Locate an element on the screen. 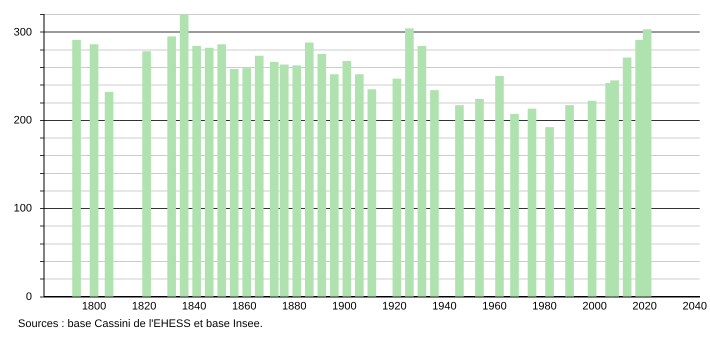 The width and height of the screenshot is (710, 340). y-tick-label: 100 is located at coordinates (23, 208).